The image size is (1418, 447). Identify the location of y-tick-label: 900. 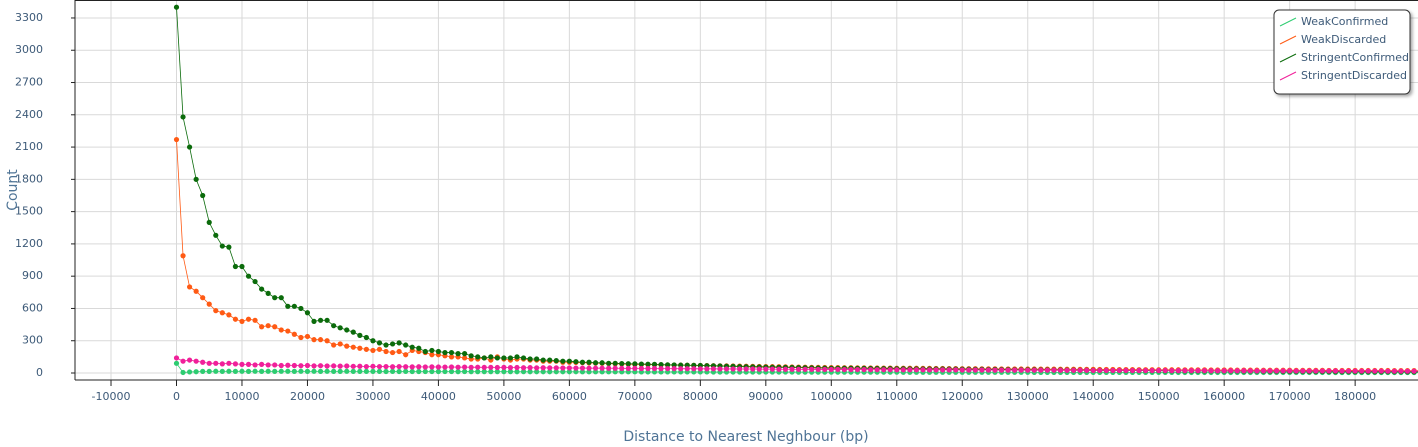
(32, 275).